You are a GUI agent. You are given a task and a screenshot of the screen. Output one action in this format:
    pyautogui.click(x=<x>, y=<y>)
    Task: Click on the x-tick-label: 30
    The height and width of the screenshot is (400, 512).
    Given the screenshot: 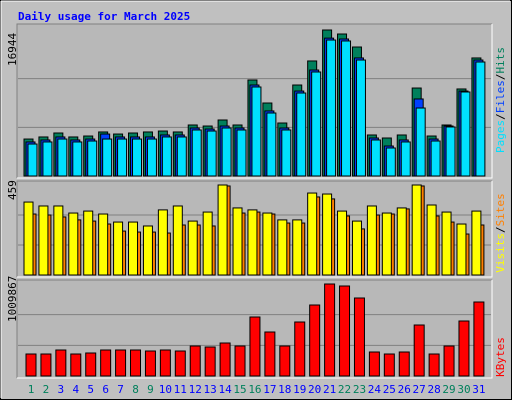 What is the action you would take?
    pyautogui.click(x=463, y=389)
    